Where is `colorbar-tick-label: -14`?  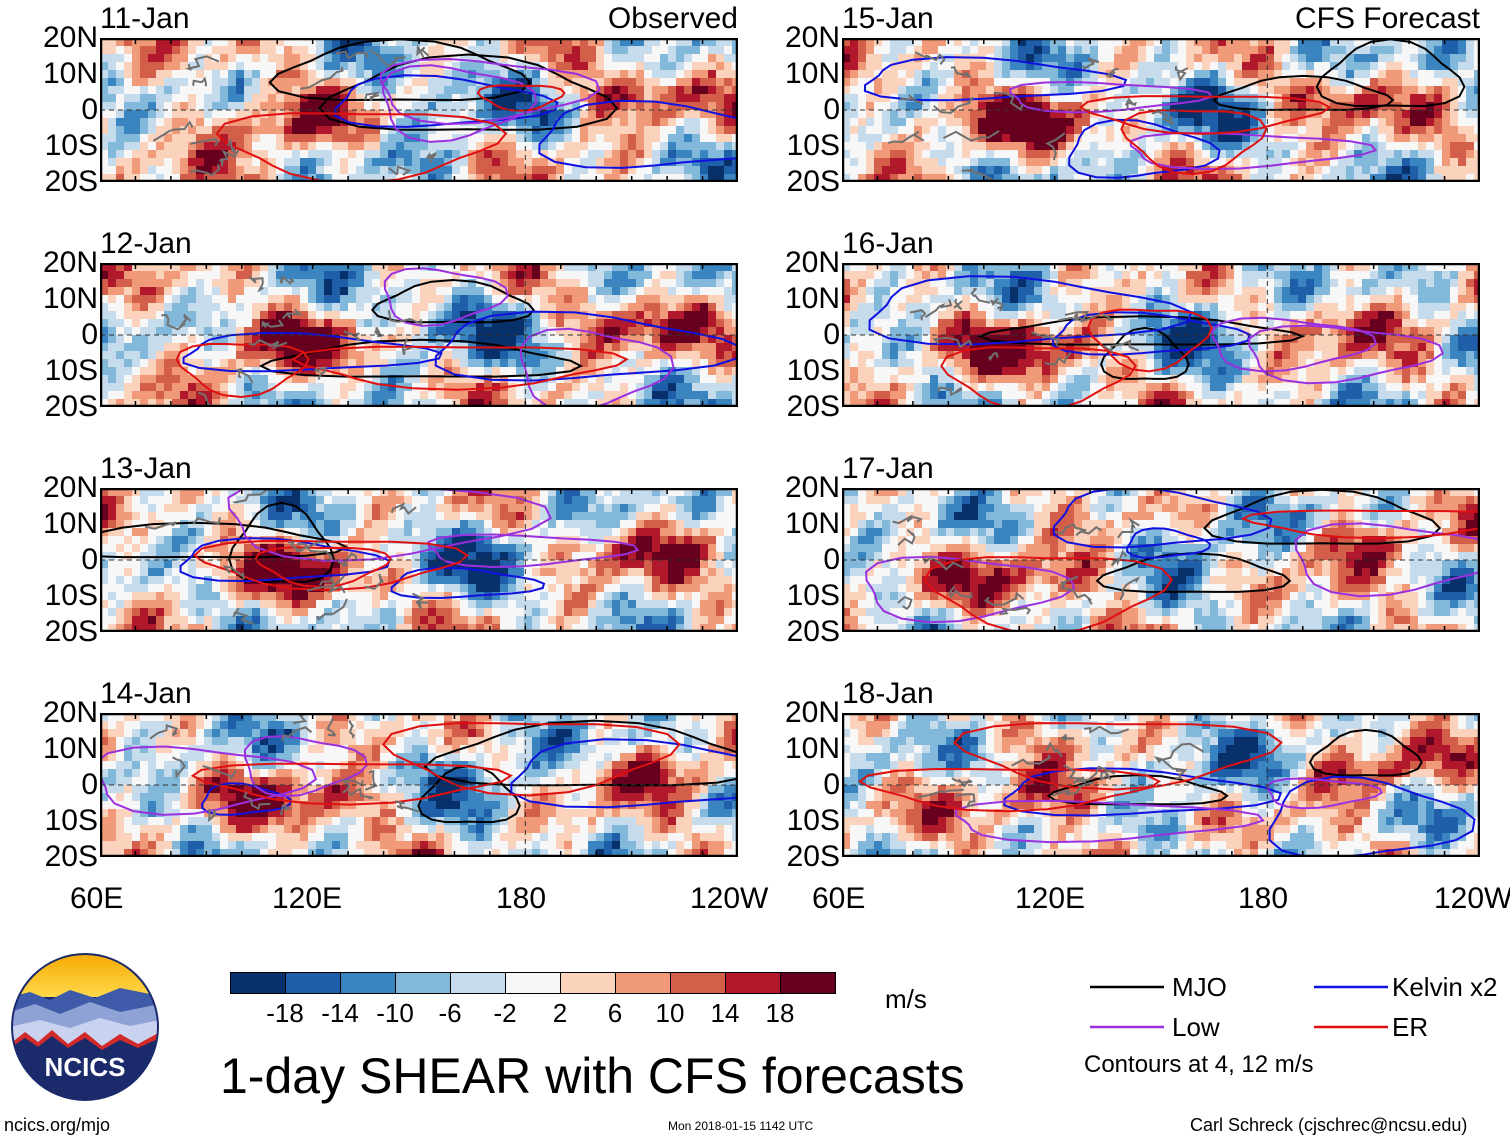 colorbar-tick-label: -14 is located at coordinates (340, 1013).